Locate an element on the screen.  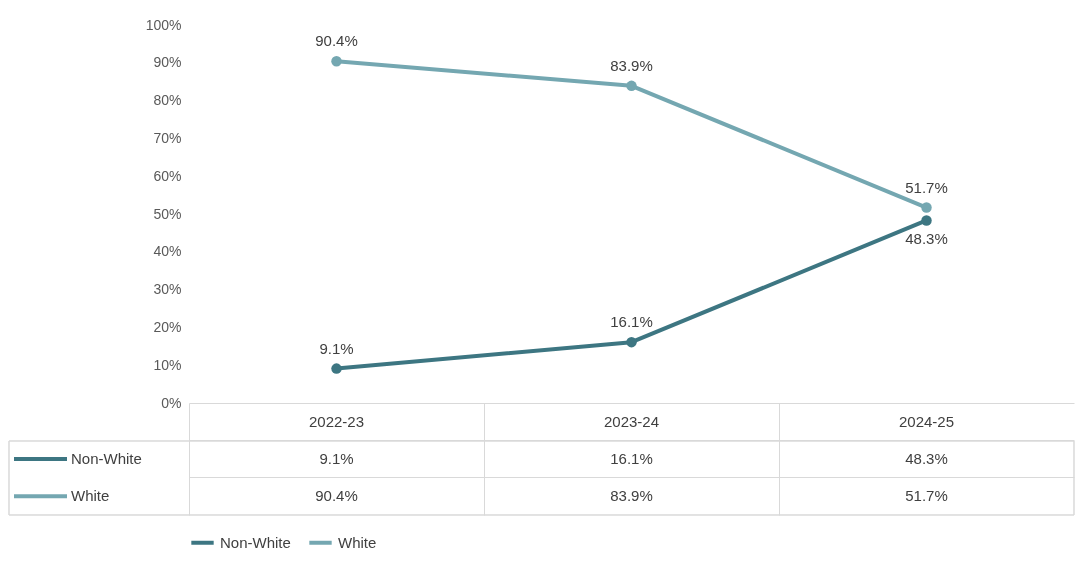
data-label: 48.3% is located at coordinates (926, 458).